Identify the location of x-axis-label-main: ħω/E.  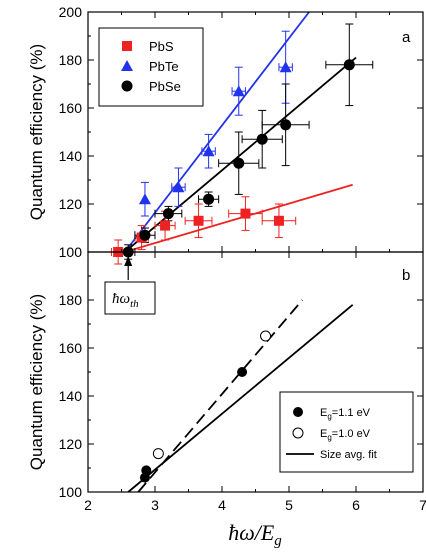
(251, 532).